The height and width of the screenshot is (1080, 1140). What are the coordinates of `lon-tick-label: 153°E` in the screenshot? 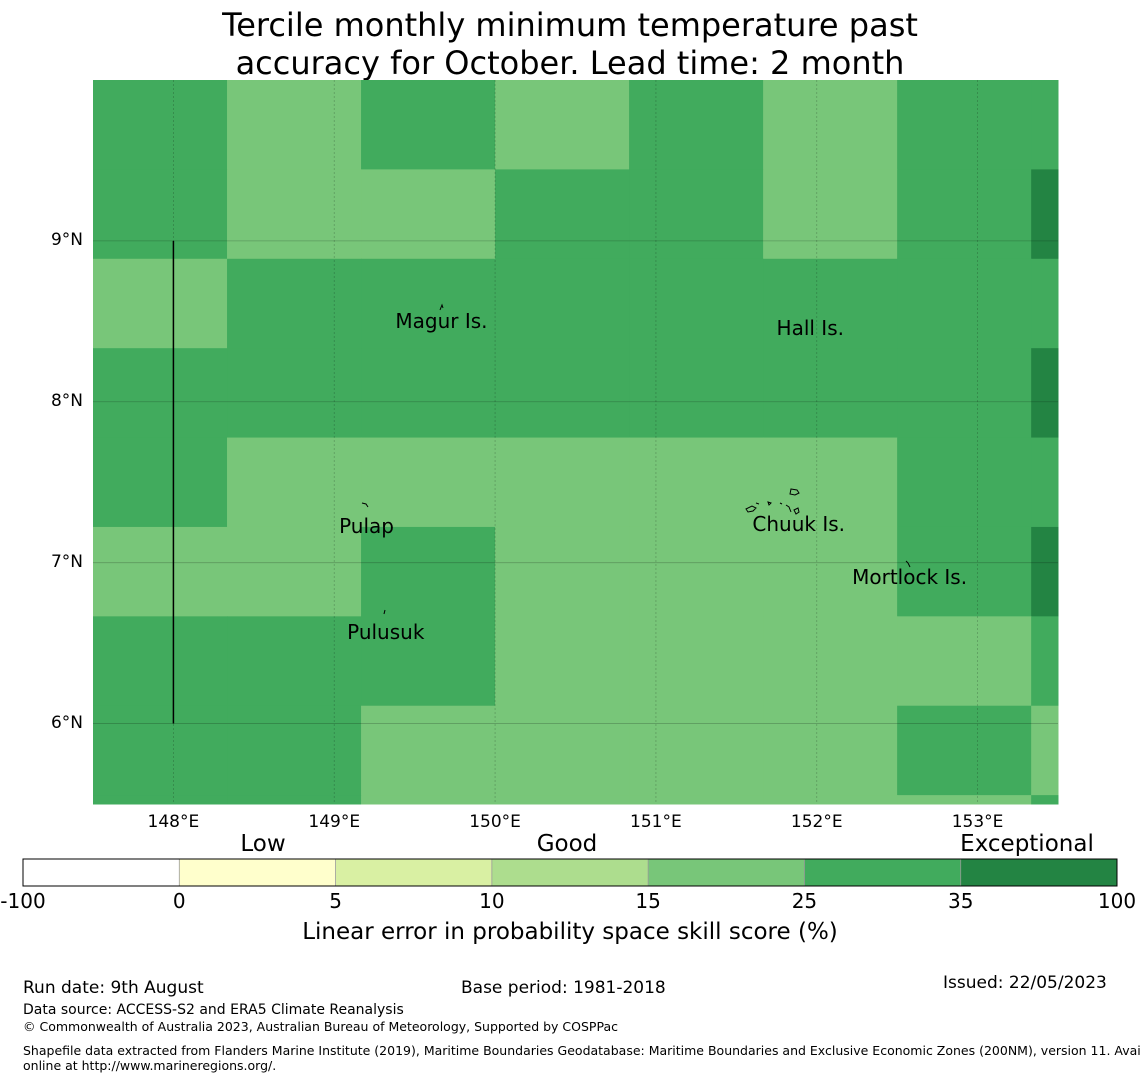 It's located at (977, 822).